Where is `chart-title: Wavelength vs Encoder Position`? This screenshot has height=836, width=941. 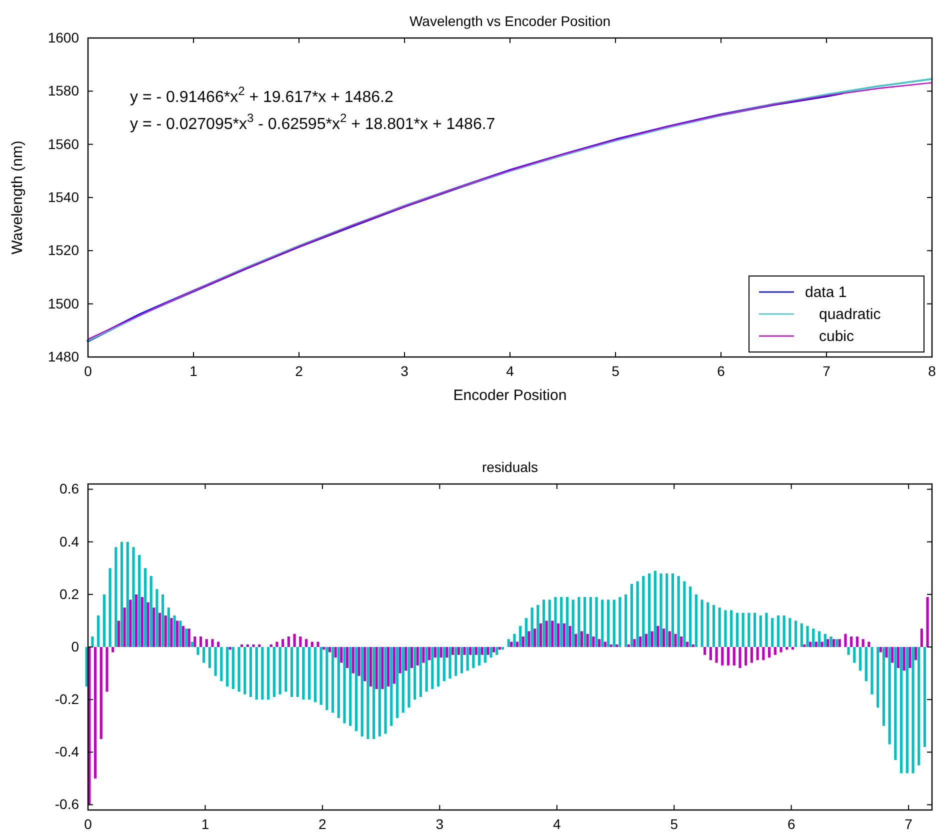
chart-title: Wavelength vs Encoder Position is located at coordinates (510, 21).